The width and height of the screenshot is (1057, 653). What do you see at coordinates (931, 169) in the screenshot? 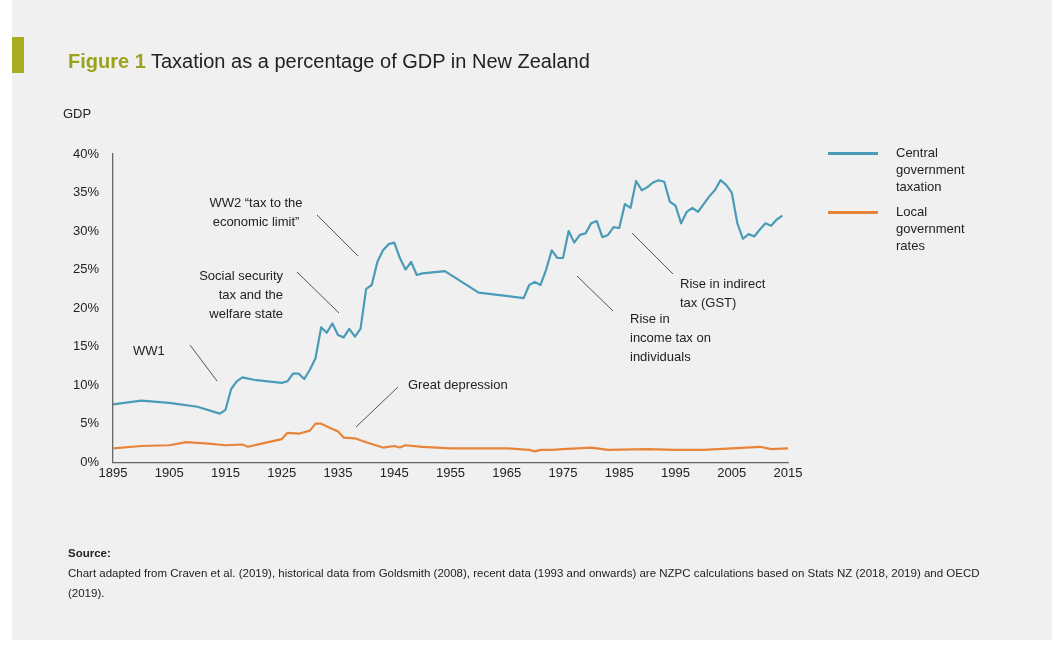
I see `legend-label: Central government taxation` at bounding box center [931, 169].